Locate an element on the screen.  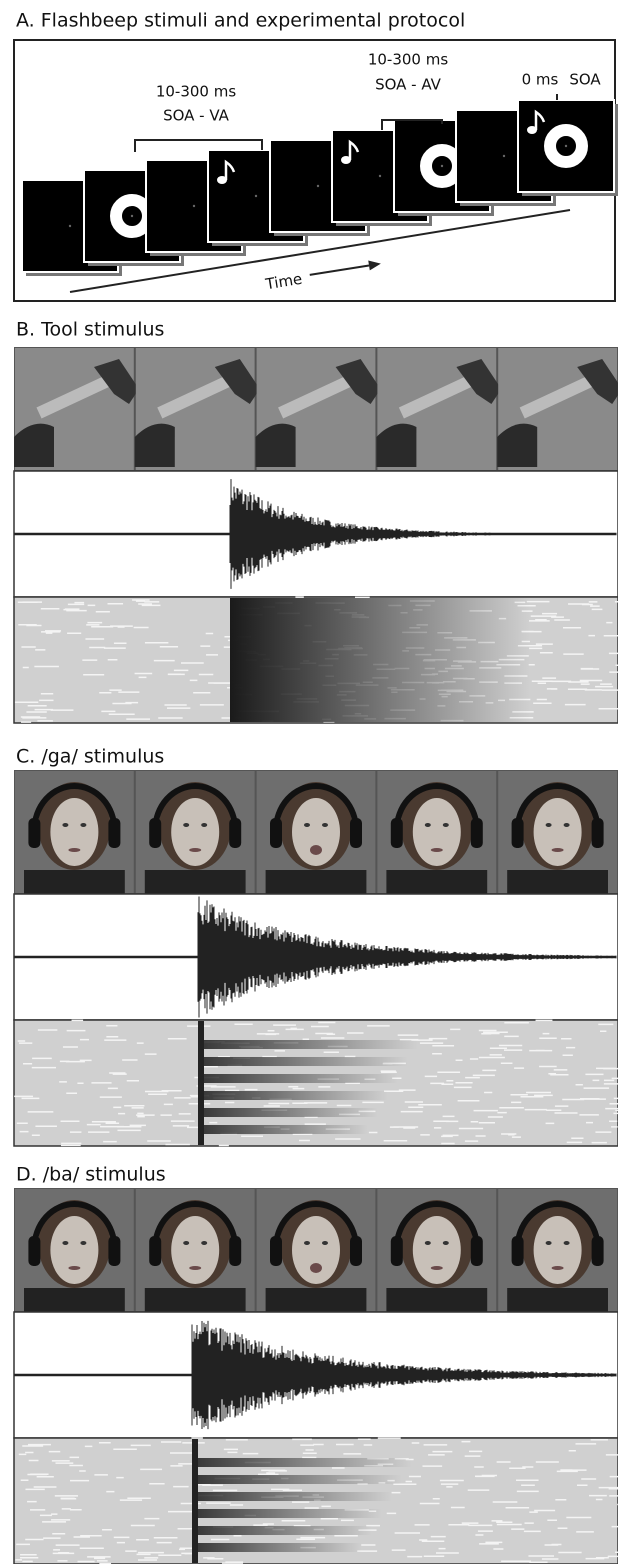
arrow is located at coordinates (339, 270).